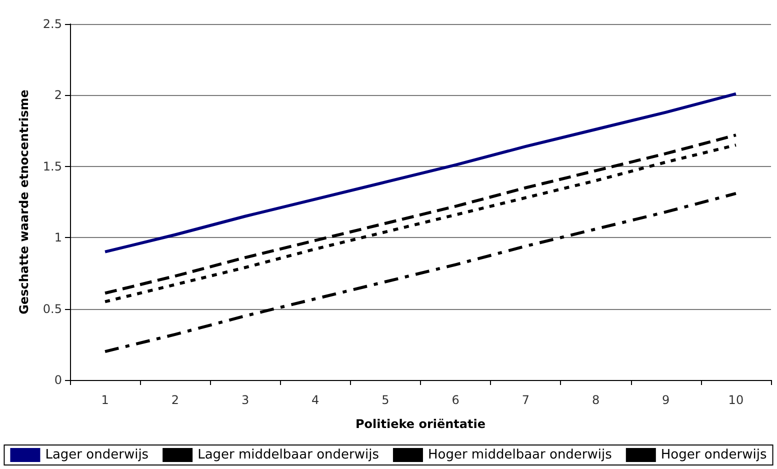 This screenshot has width=777, height=469. I want to click on x-tick-label: 1, so click(105, 400).